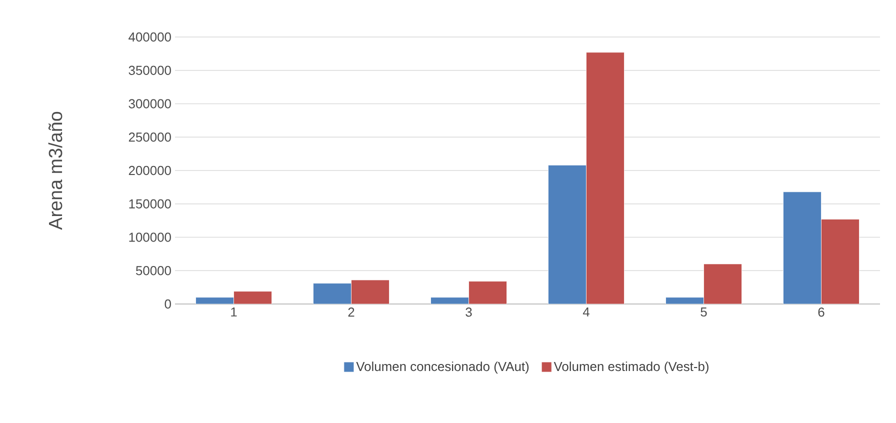 Image resolution: width=896 pixels, height=423 pixels. I want to click on y-tick-label: 400000, so click(149, 37).